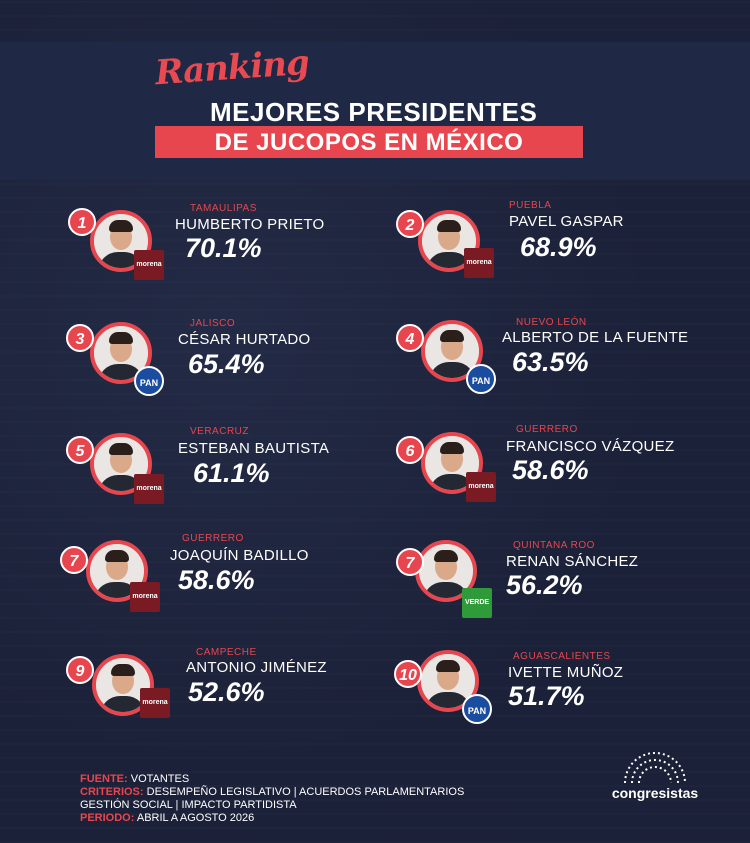 This screenshot has width=750, height=843. What do you see at coordinates (590, 446) in the screenshot?
I see `candidate-name: FRANCISCO VÁZQUEZ` at bounding box center [590, 446].